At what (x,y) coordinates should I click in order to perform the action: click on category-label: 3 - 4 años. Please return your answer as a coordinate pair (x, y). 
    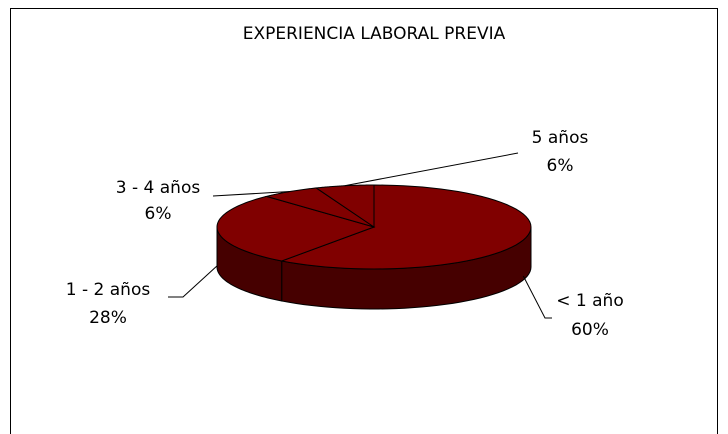
    Looking at the image, I should click on (158, 188).